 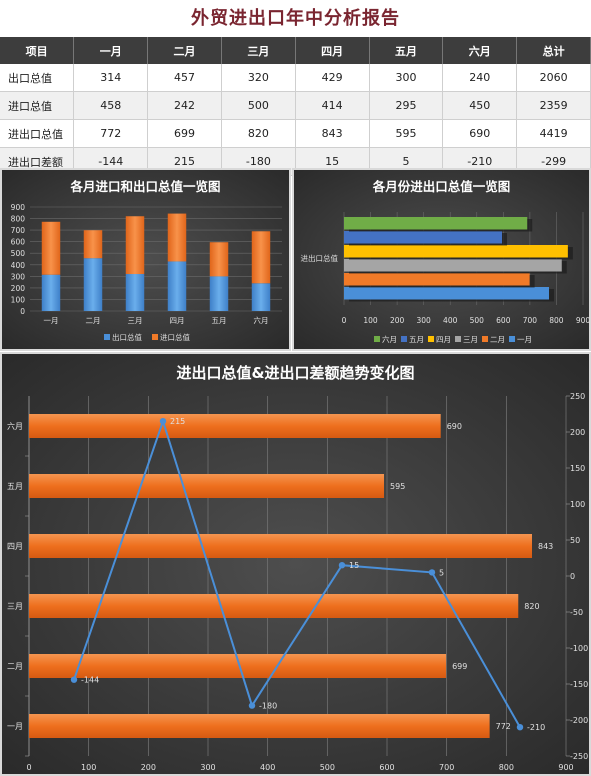 I want to click on x-tick-label: 四月, so click(x=177, y=320).